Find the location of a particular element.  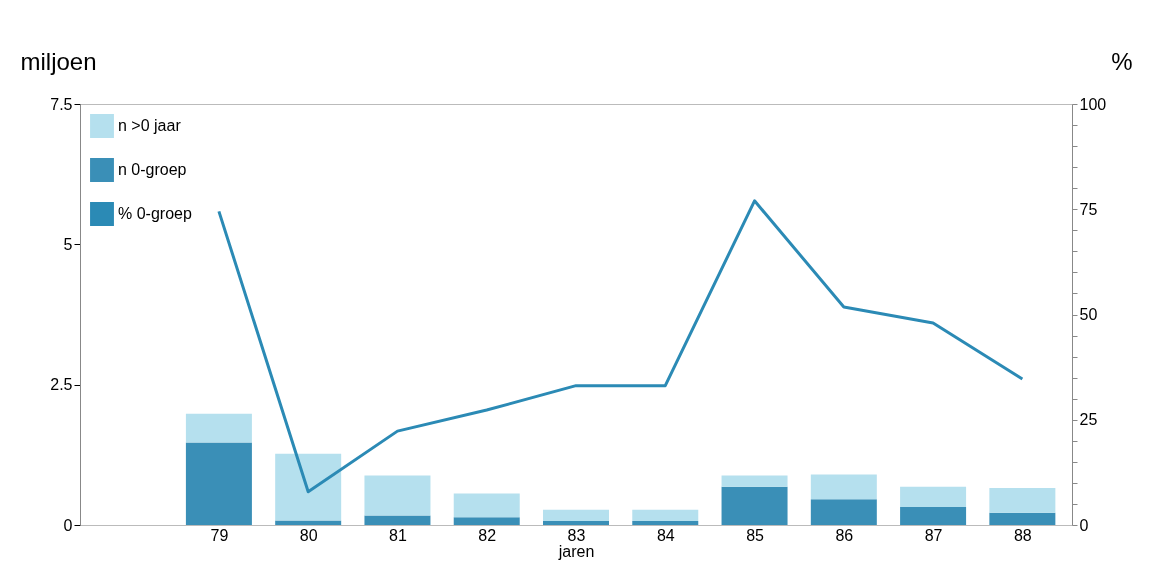

y2-tick-label: 50 is located at coordinates (1088, 314).